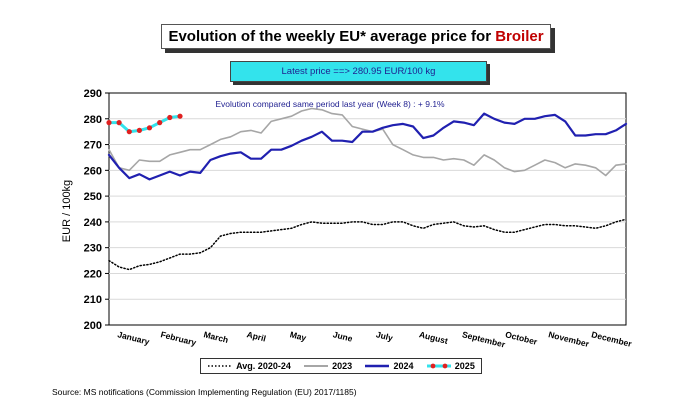  I want to click on y-tick-label: 210, so click(93, 300).